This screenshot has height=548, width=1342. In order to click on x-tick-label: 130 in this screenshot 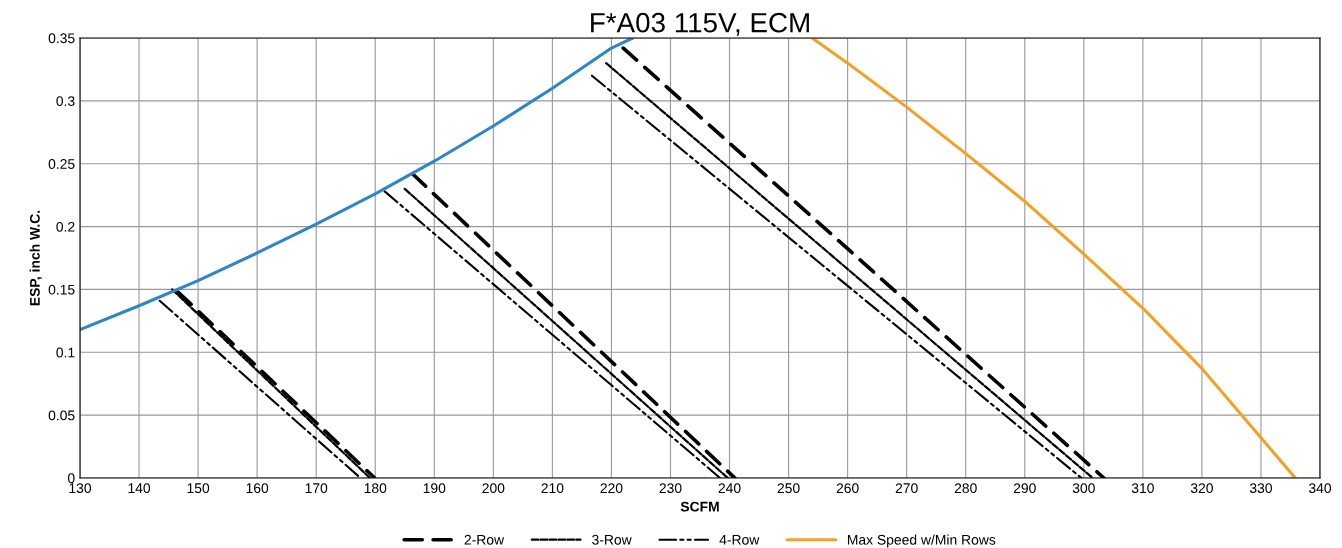, I will do `click(80, 488)`.